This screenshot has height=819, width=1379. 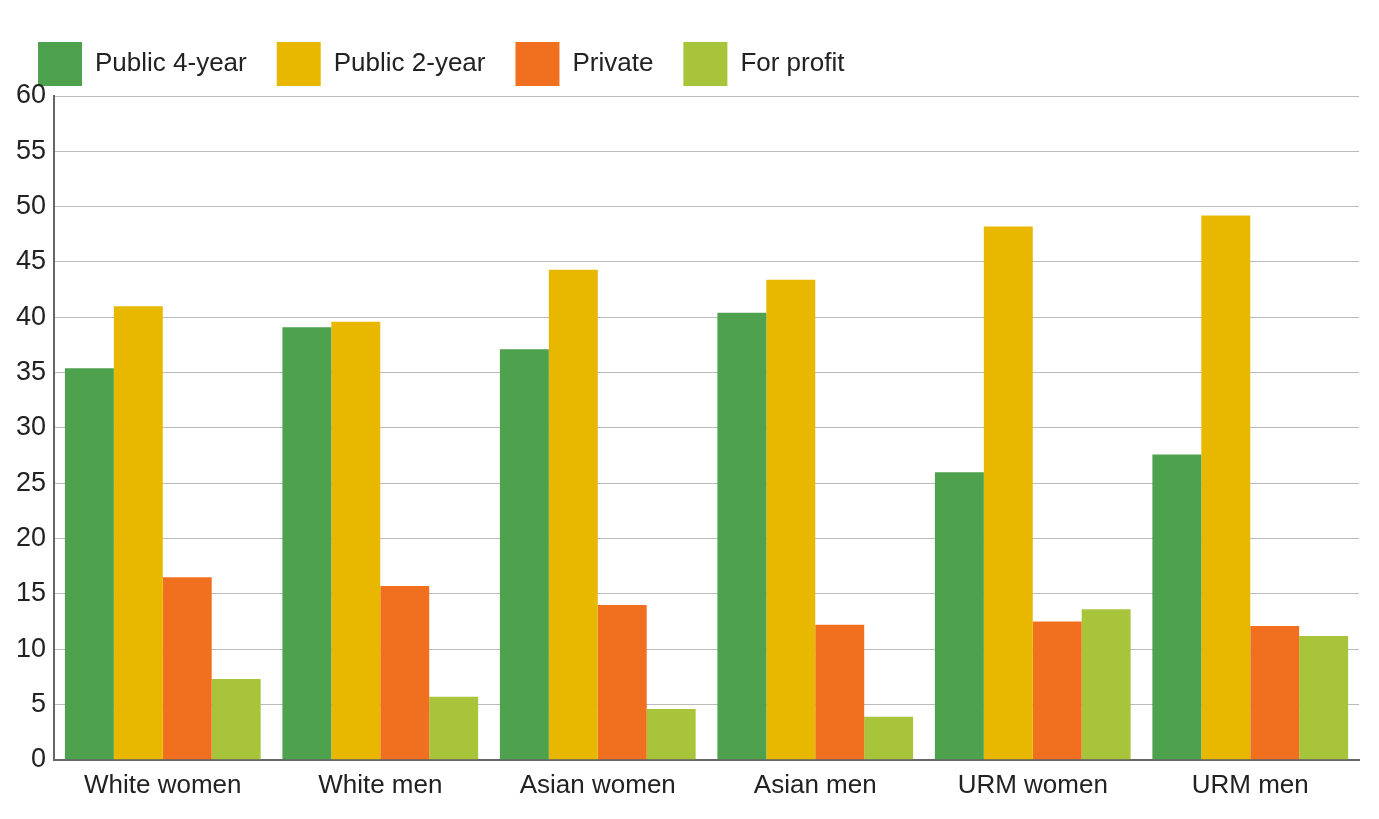 What do you see at coordinates (31, 647) in the screenshot?
I see `y-tick-label: 10` at bounding box center [31, 647].